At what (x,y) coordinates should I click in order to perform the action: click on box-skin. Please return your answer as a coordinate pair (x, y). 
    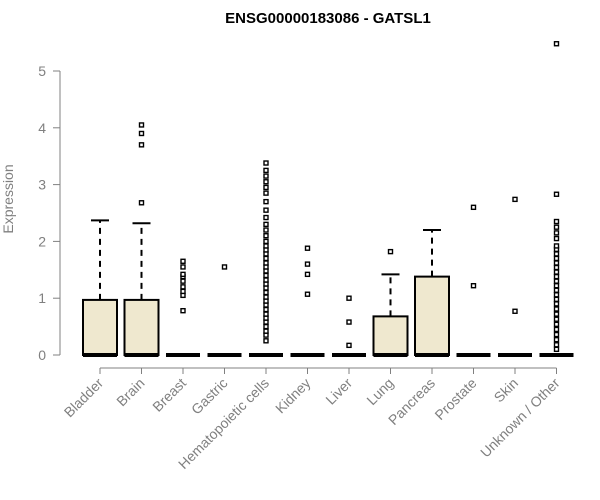
    Looking at the image, I should click on (515, 276).